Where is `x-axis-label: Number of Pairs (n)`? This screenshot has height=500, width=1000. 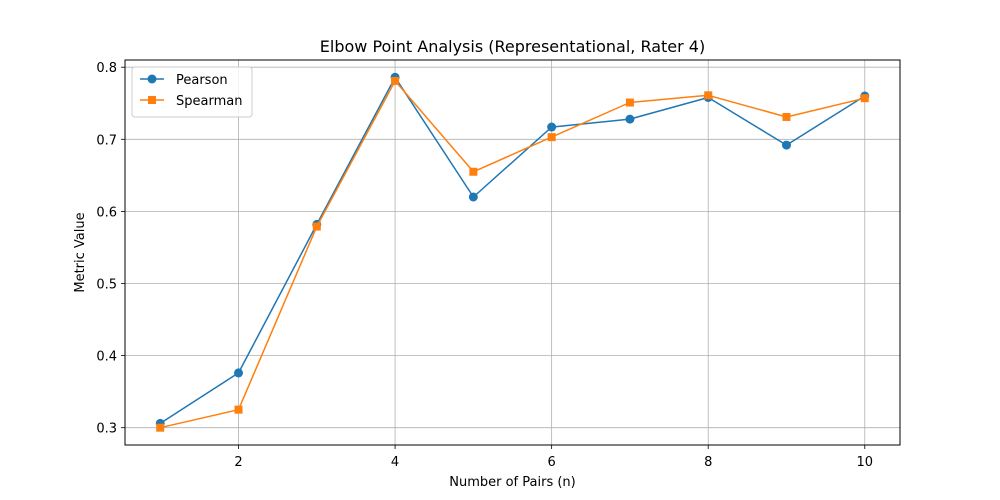 x-axis-label: Number of Pairs (n) is located at coordinates (512, 482).